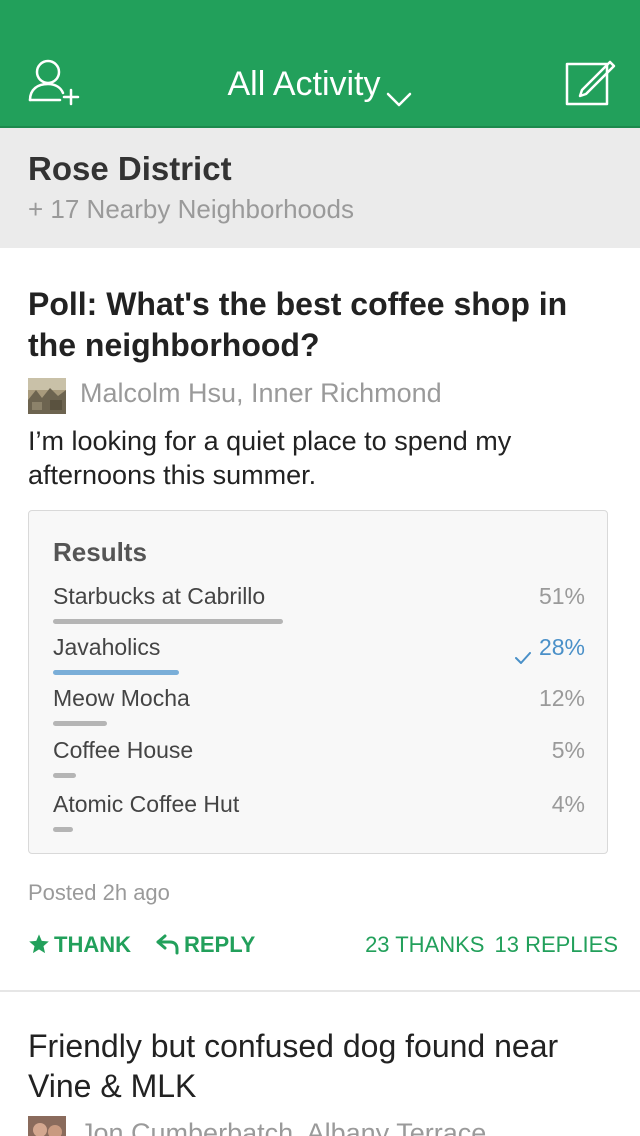 This screenshot has height=1136, width=640. What do you see at coordinates (399, 91) in the screenshot?
I see `chevron-down-icon` at bounding box center [399, 91].